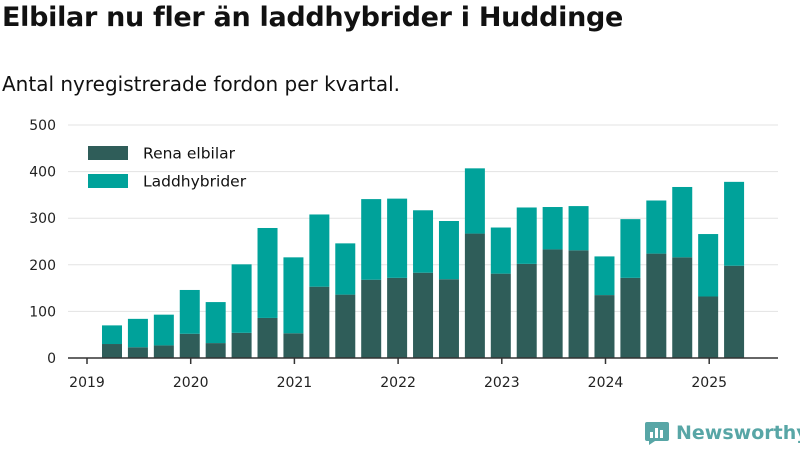 The height and width of the screenshot is (450, 800). Describe the element at coordinates (189, 154) in the screenshot. I see `legend-label: Rena elbilar` at that location.